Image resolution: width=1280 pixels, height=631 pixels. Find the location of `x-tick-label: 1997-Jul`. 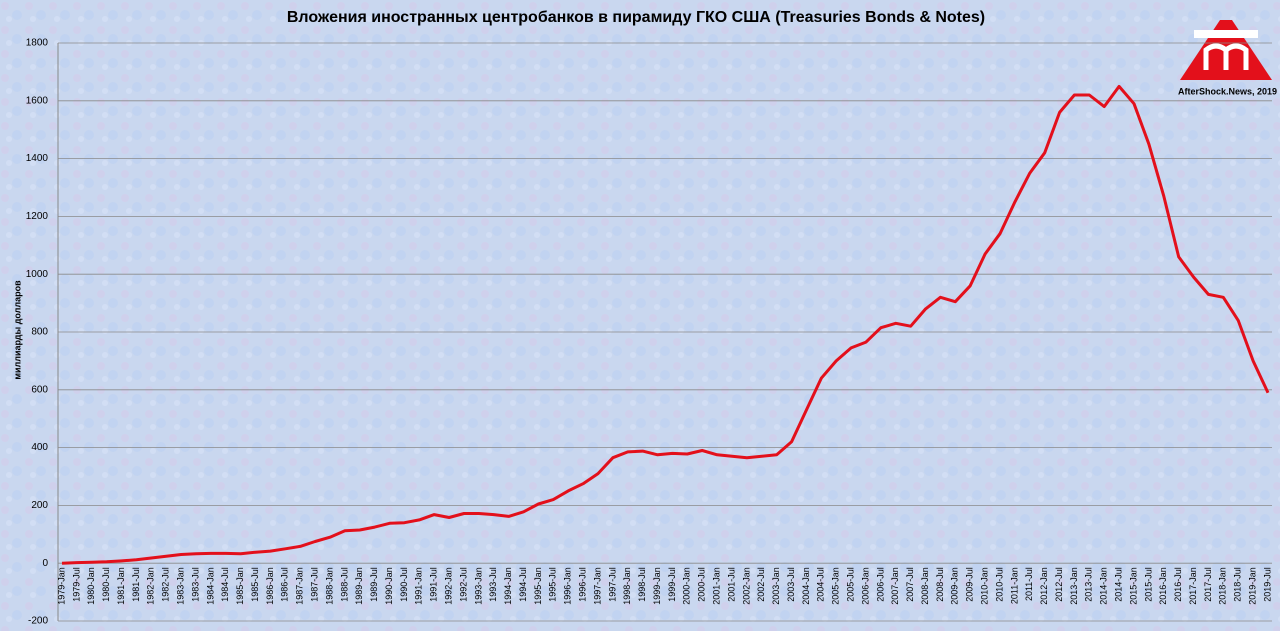

x-tick-label: 1997-Jul is located at coordinates (612, 584).